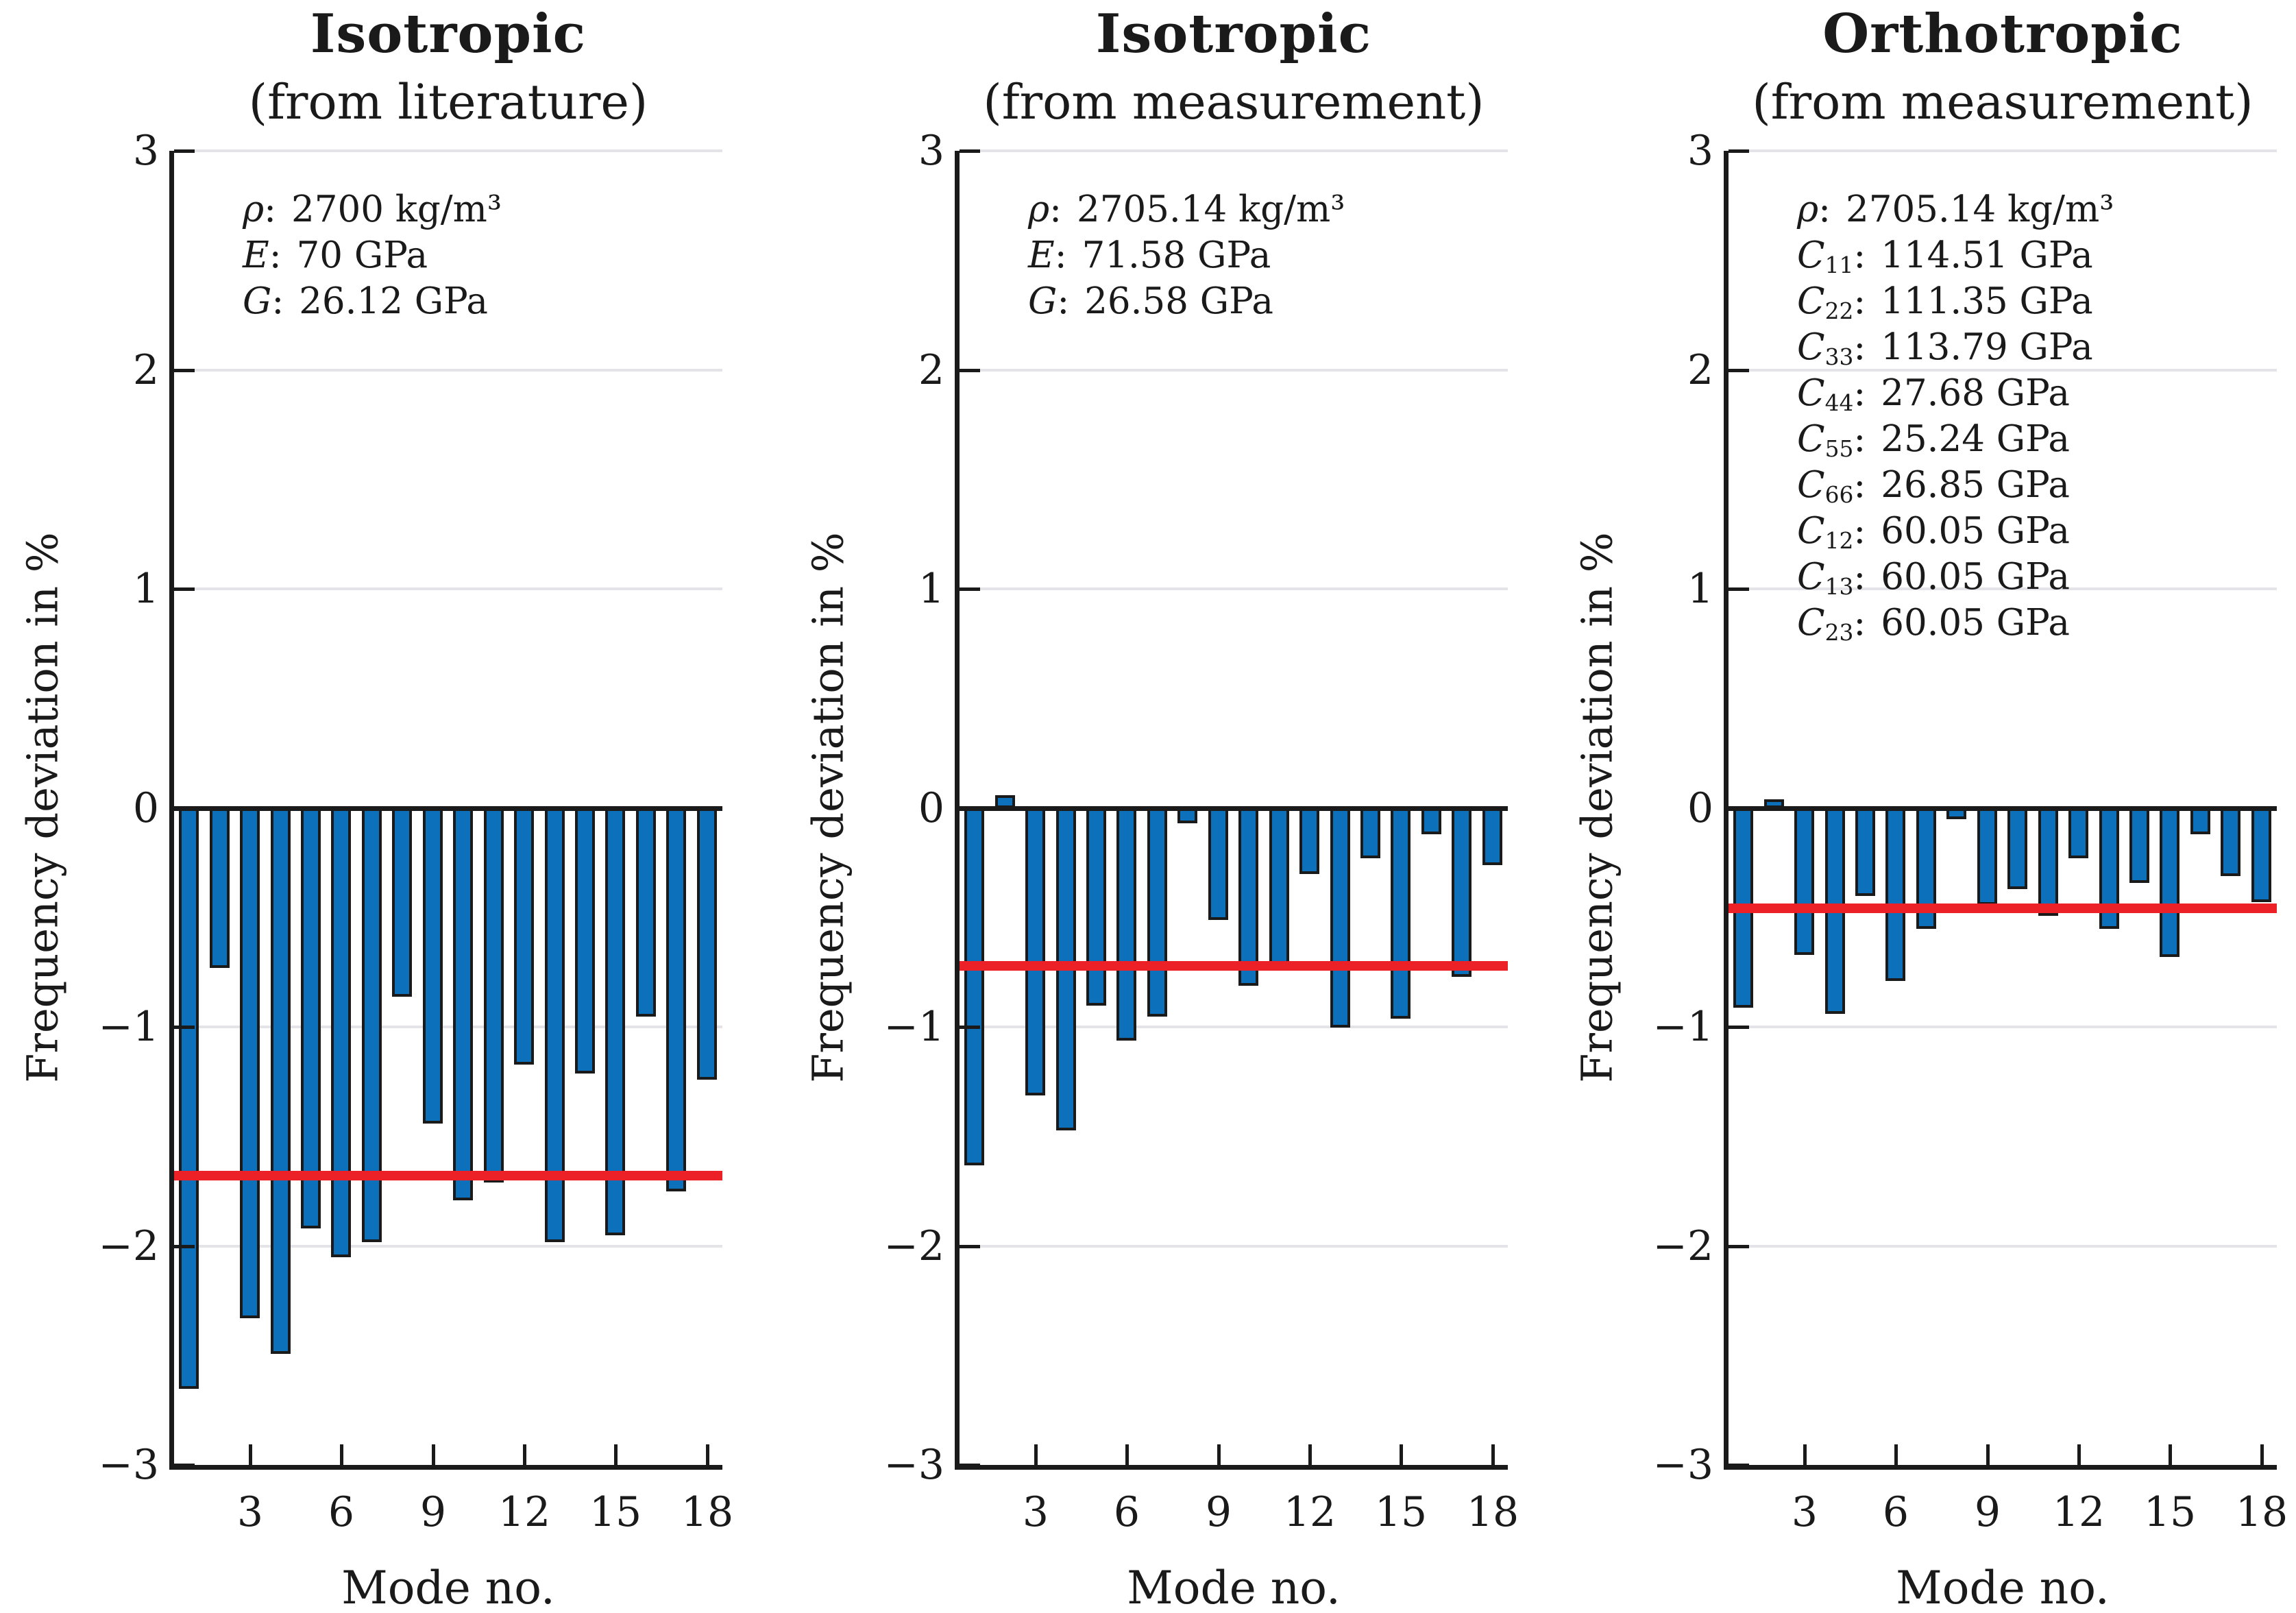  What do you see at coordinates (184, 1465) in the screenshot?
I see `y-tick--3` at bounding box center [184, 1465].